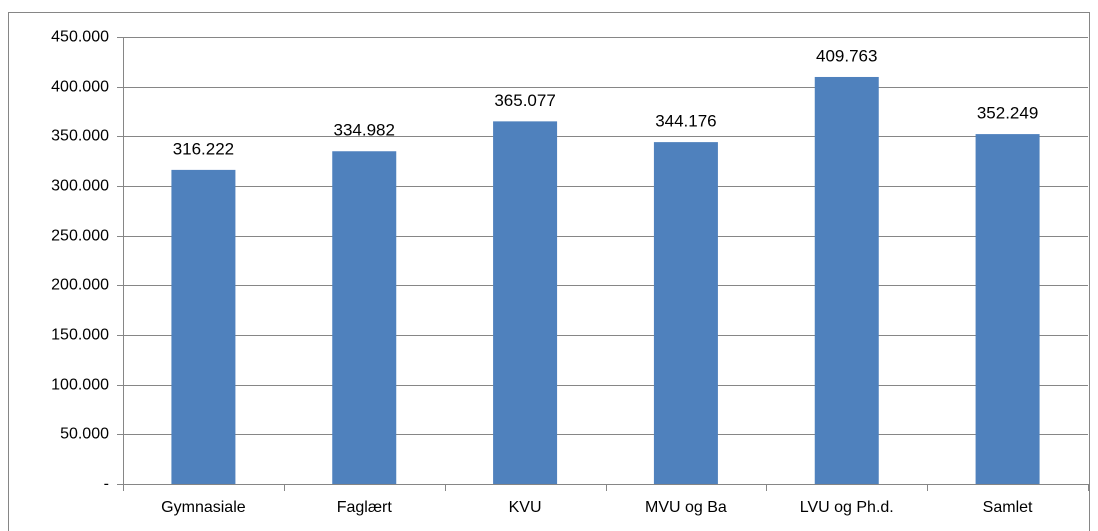 The width and height of the screenshot is (1098, 531). What do you see at coordinates (1008, 507) in the screenshot?
I see `x-tick-label: Samlet` at bounding box center [1008, 507].